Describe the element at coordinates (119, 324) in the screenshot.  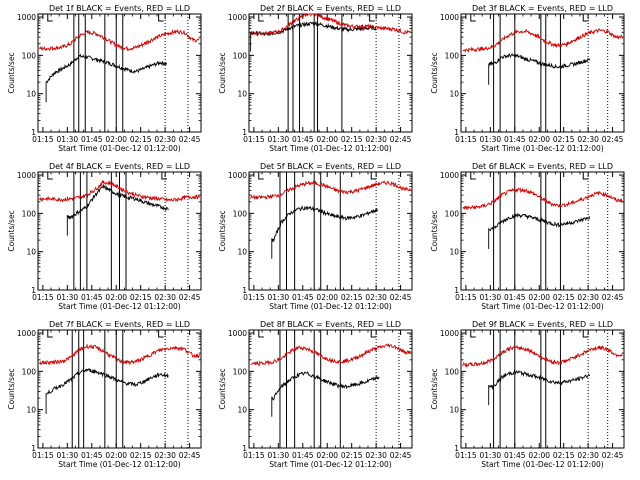
I see `chart-title: Det 7f BLACK = Events, RED = LLD` at that location.